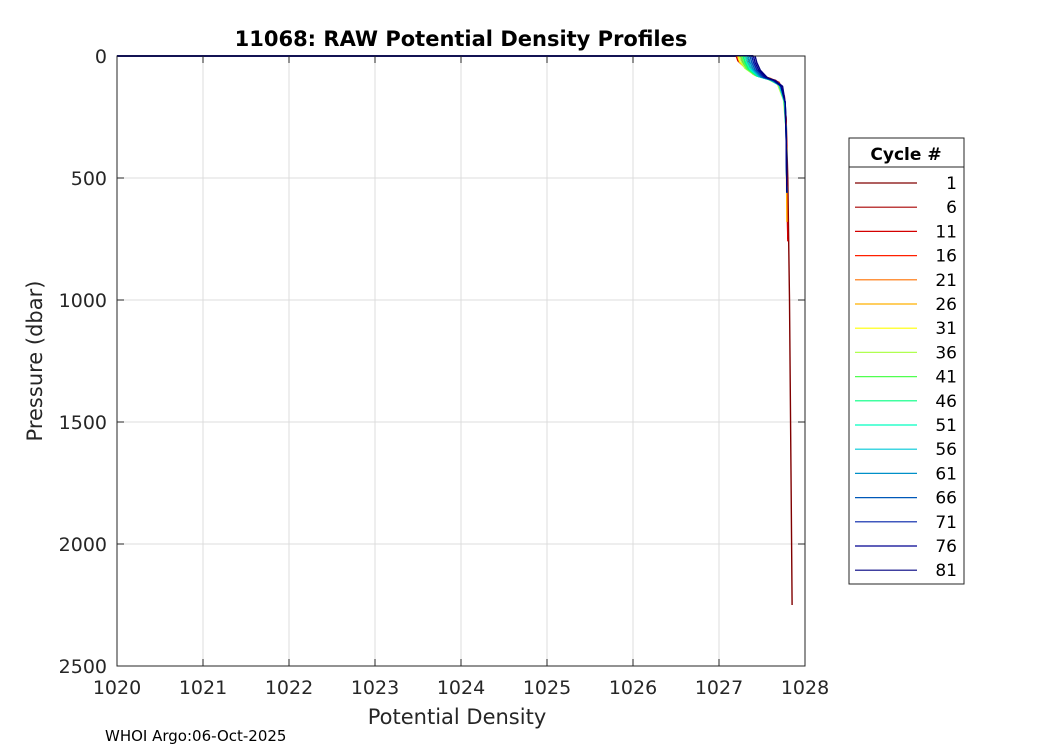  I want to click on legend-label-36: 36, so click(946, 353).